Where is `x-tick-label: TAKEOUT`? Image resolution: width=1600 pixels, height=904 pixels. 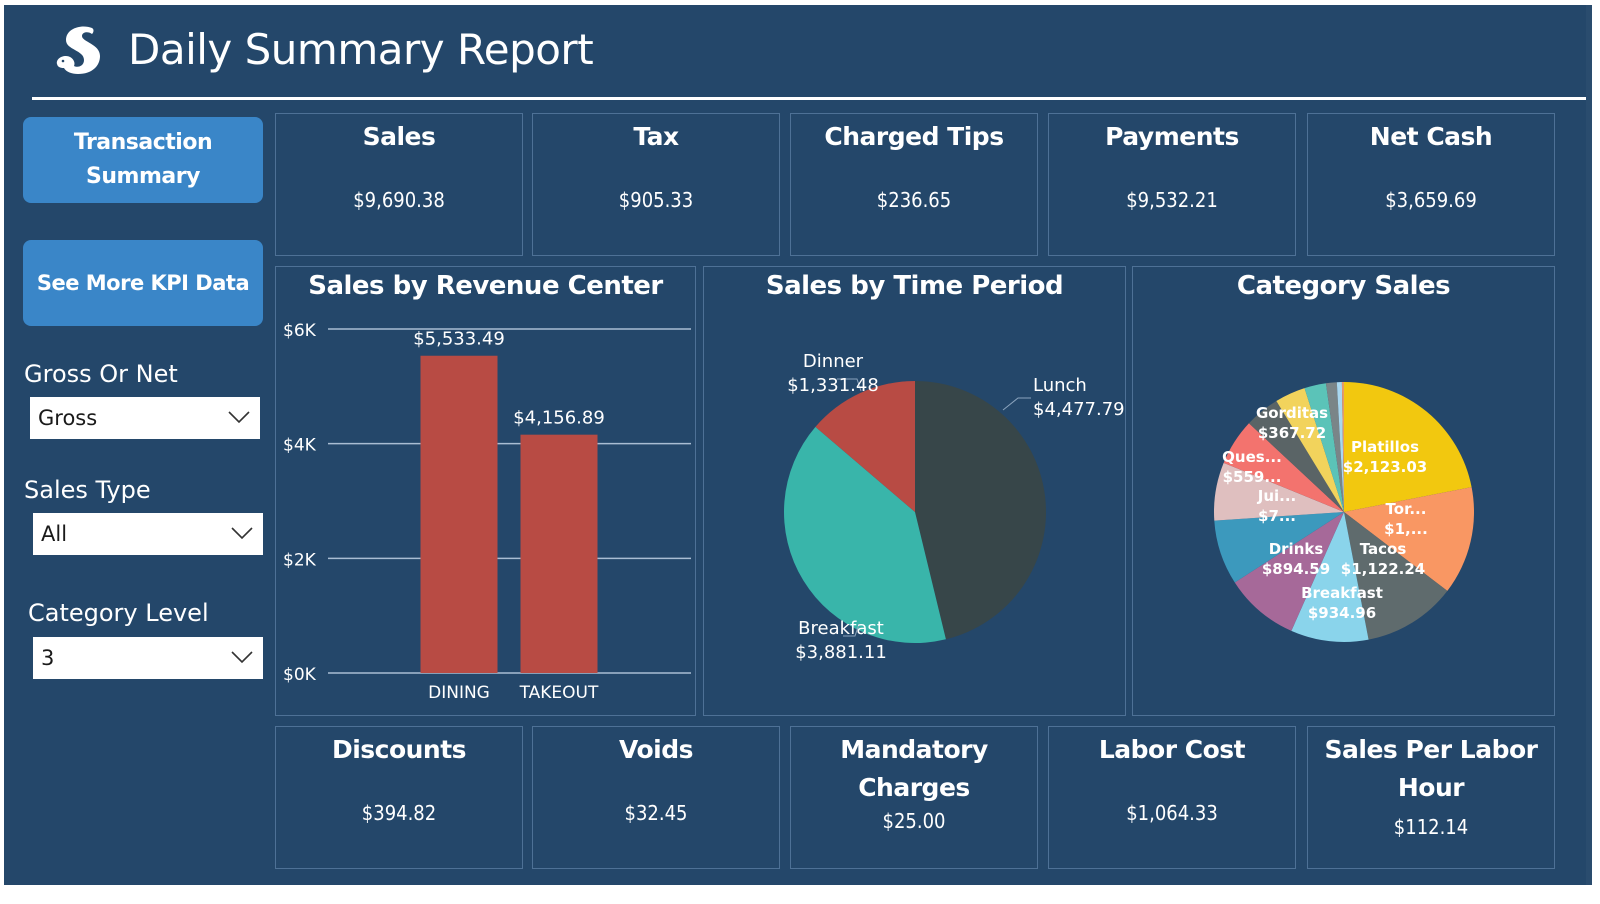
x-tick-label: TAKEOUT is located at coordinates (558, 693).